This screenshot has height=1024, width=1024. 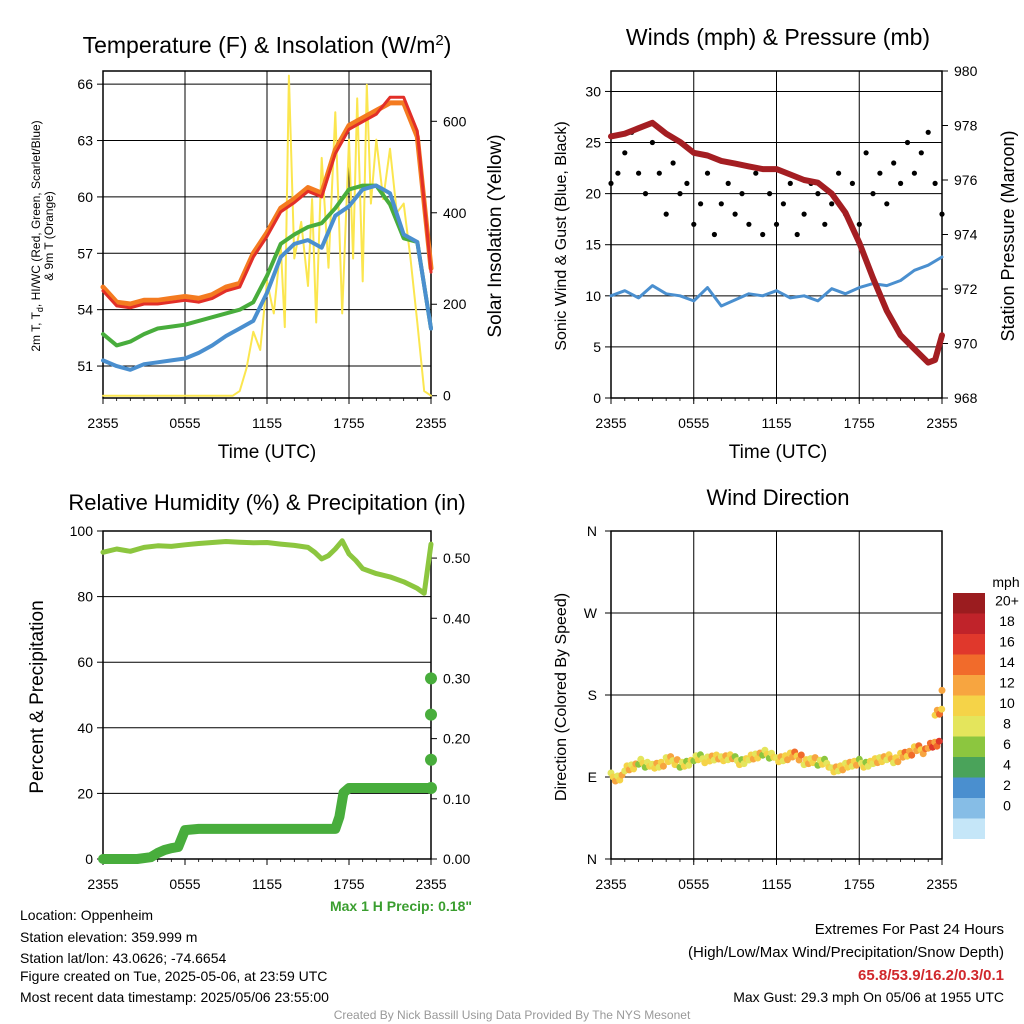 I want to click on humidity-xtick-label-0: 2355, so click(x=102, y=884).